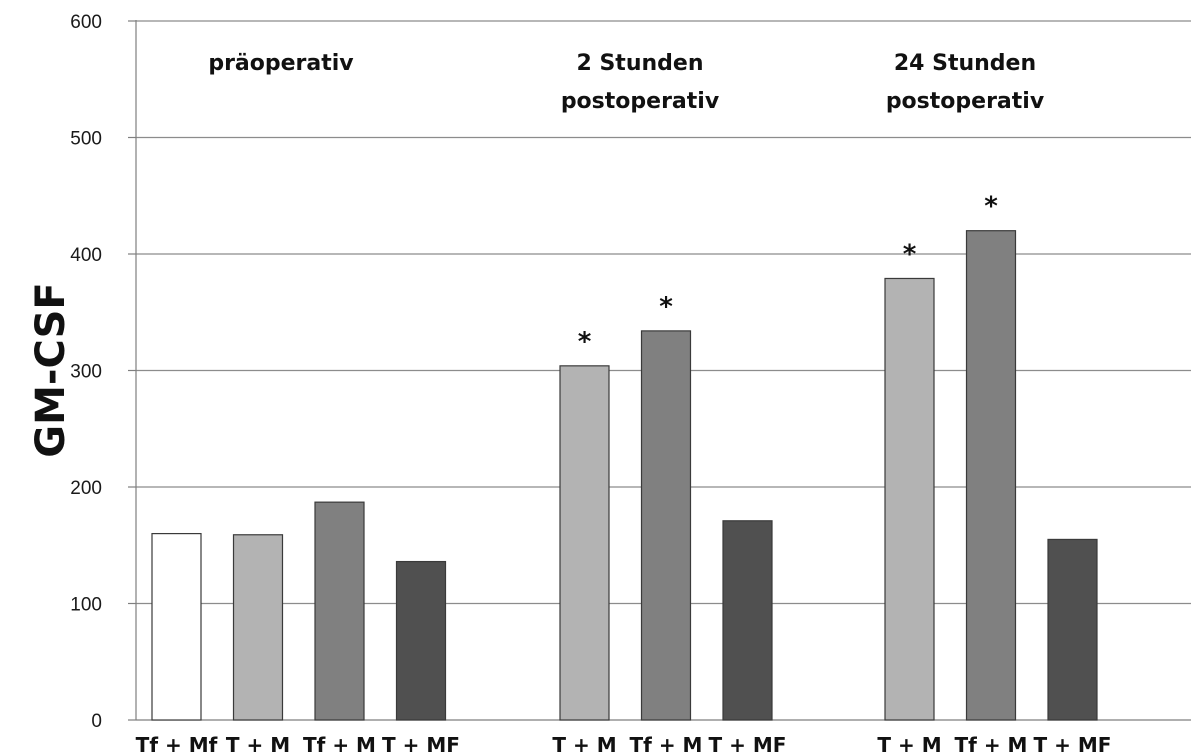 This screenshot has height=755, width=1191. I want to click on y-tick-label: 500, so click(86, 139).